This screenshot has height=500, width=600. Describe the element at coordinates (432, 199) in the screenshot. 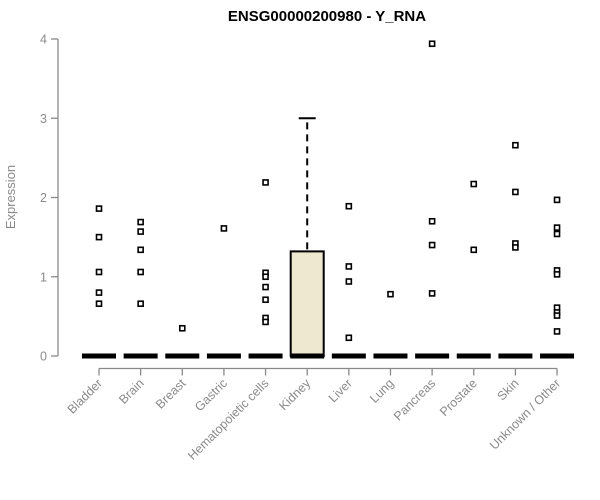

I see `box-group-pancreas` at that location.